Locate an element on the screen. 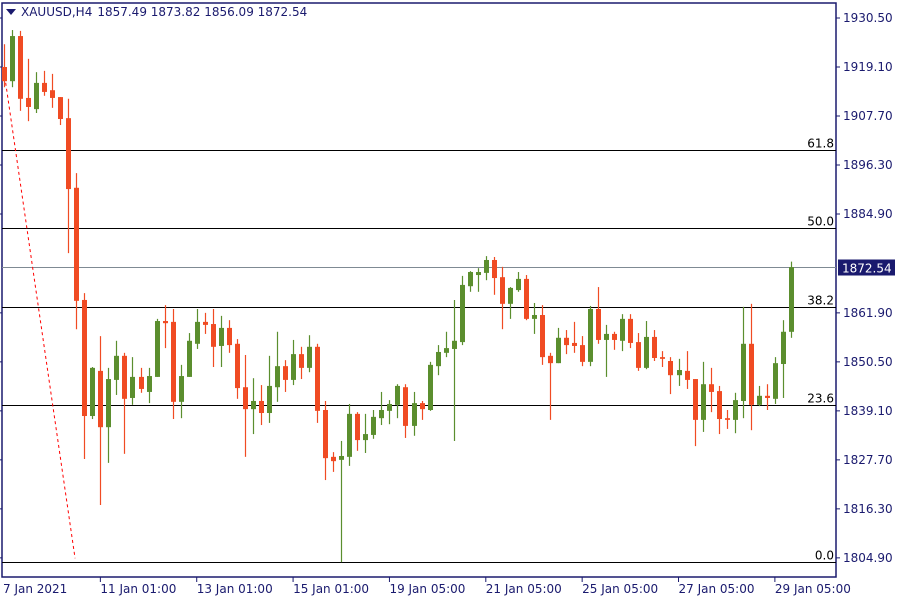  y-tick-label: 1884.90 is located at coordinates (868, 214).